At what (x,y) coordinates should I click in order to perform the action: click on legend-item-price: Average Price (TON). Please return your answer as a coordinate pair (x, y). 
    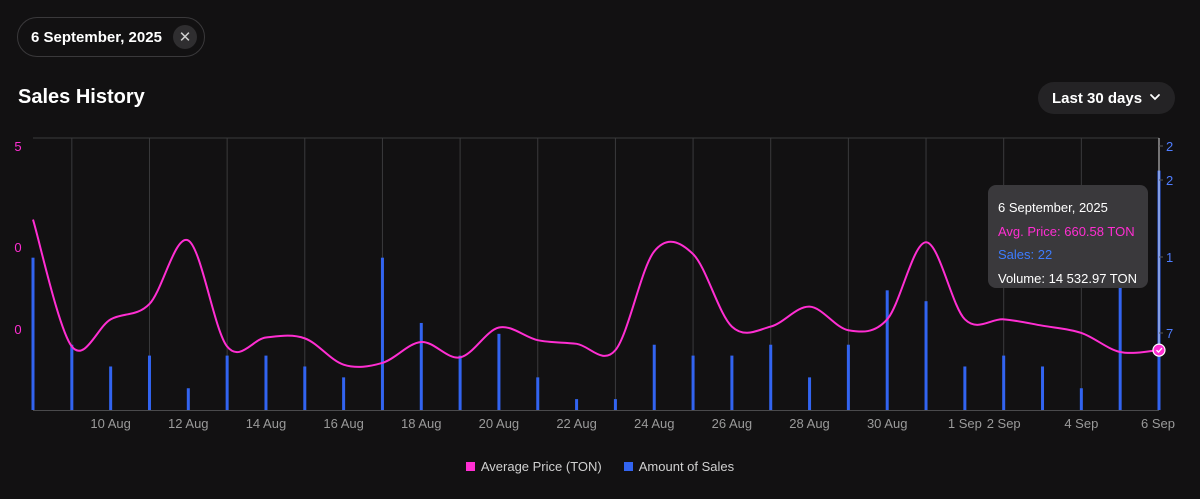
    Looking at the image, I should click on (533, 466).